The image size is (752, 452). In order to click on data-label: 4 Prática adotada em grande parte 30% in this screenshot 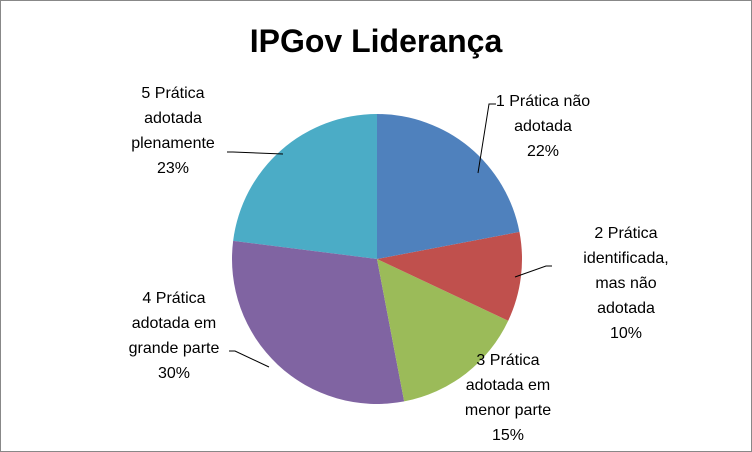, I will do `click(174, 336)`.